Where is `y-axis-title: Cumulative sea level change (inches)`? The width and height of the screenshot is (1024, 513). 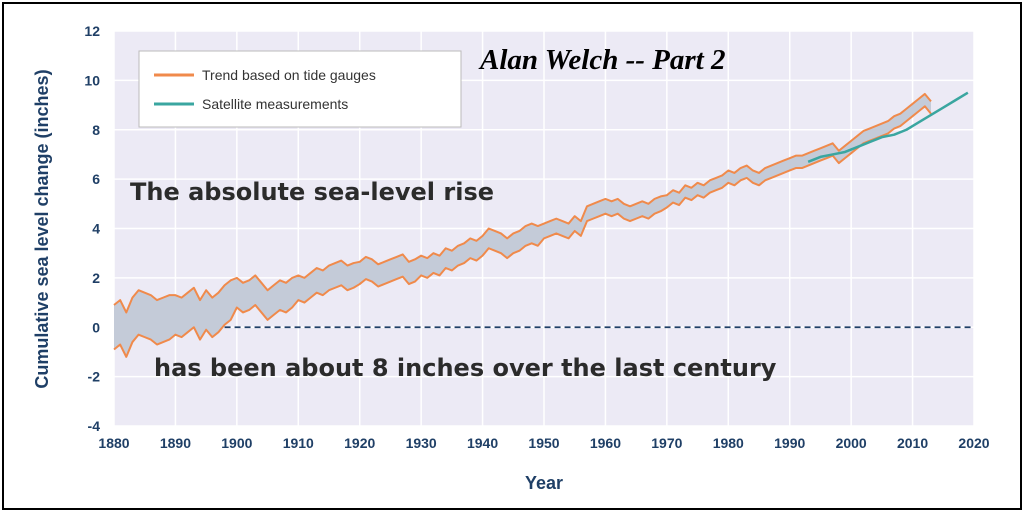
y-axis-title: Cumulative sea level change (inches) is located at coordinates (42, 228).